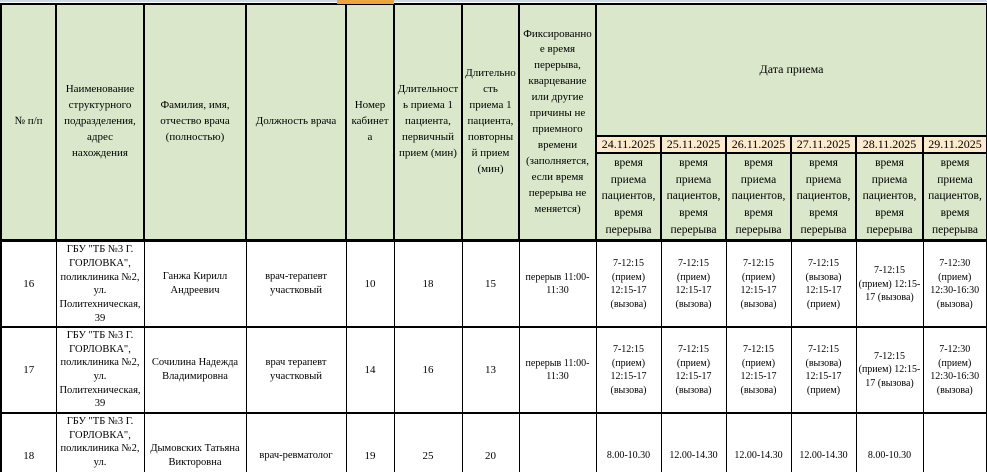 This screenshot has height=472, width=987. What do you see at coordinates (823, 144) in the screenshot?
I see `date-header: 27.11.2025` at bounding box center [823, 144].